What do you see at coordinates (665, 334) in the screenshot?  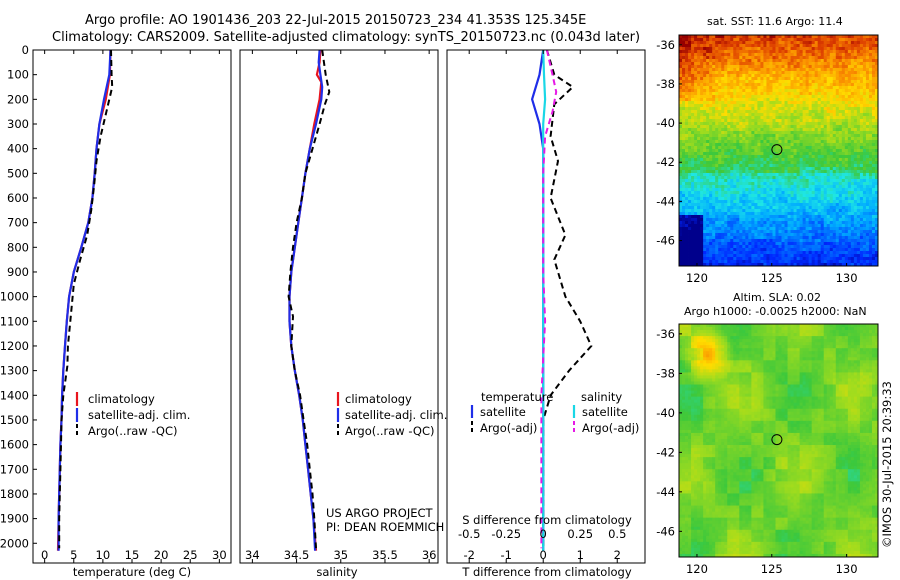 I see `sla-ytick-label-0: -36` at bounding box center [665, 334].